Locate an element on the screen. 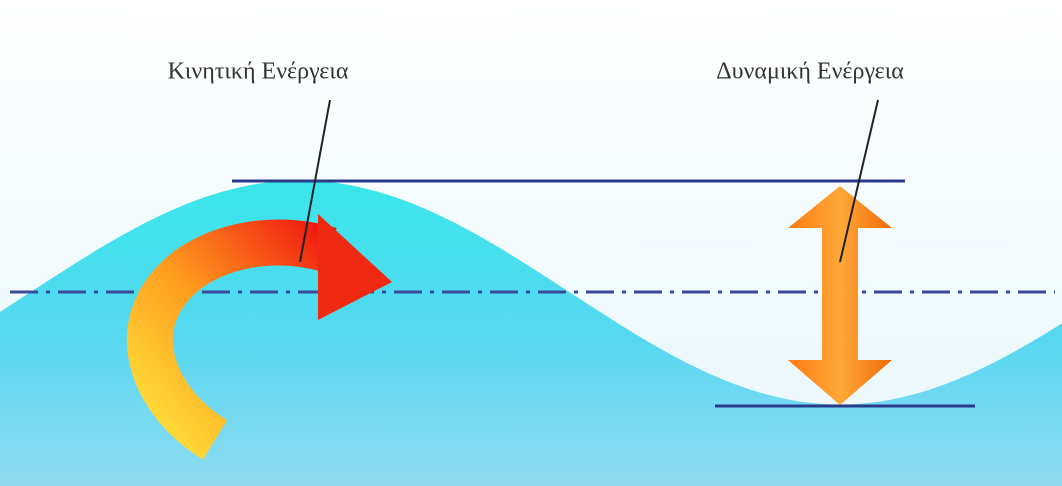 This screenshot has width=1062, height=486. curved-arrow-head is located at coordinates (355, 267).